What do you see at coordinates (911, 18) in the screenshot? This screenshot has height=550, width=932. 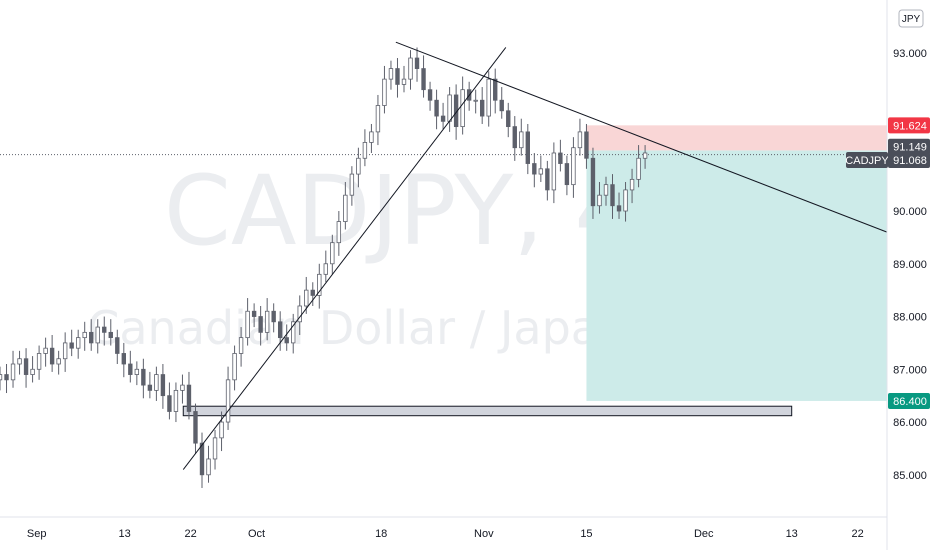 I see `currency-unit-button: JPY` at bounding box center [911, 18].